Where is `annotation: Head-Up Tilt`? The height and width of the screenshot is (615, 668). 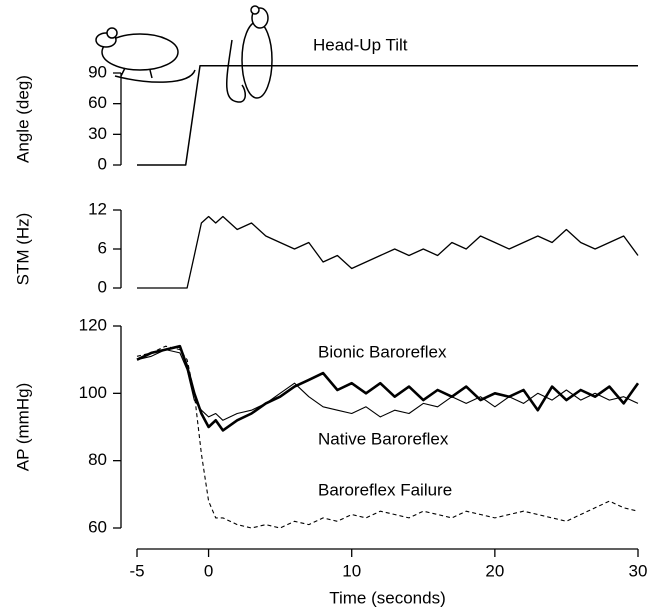 annotation: Head-Up Tilt is located at coordinates (360, 44).